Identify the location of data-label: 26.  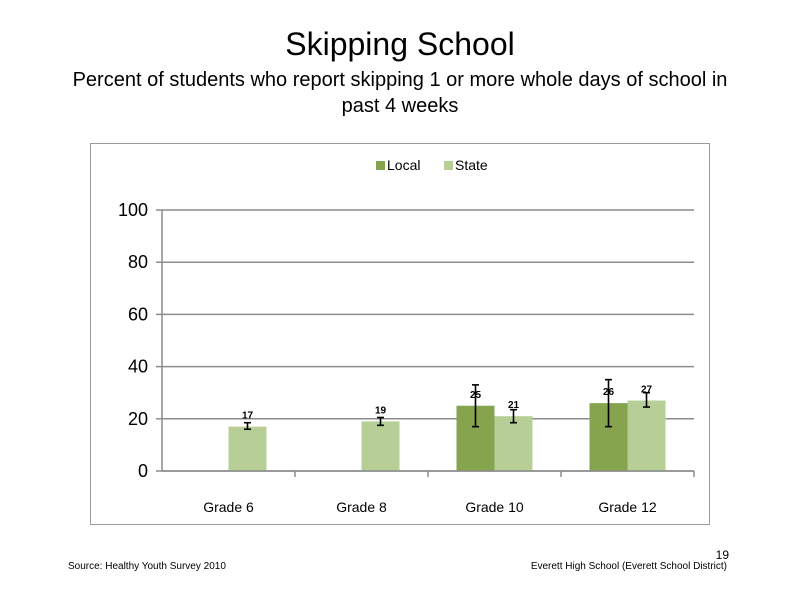
(609, 392).